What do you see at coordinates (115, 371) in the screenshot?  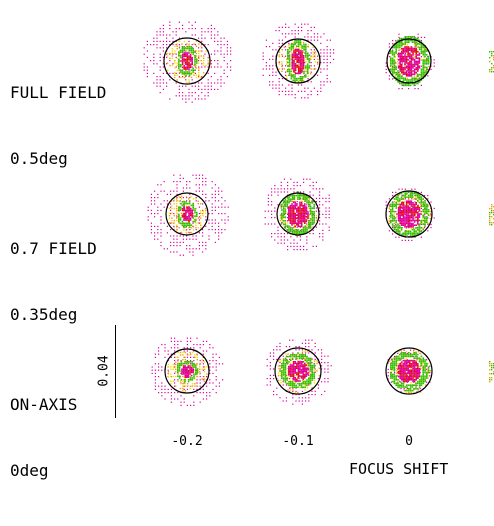 I see `scale-bar` at bounding box center [115, 371].